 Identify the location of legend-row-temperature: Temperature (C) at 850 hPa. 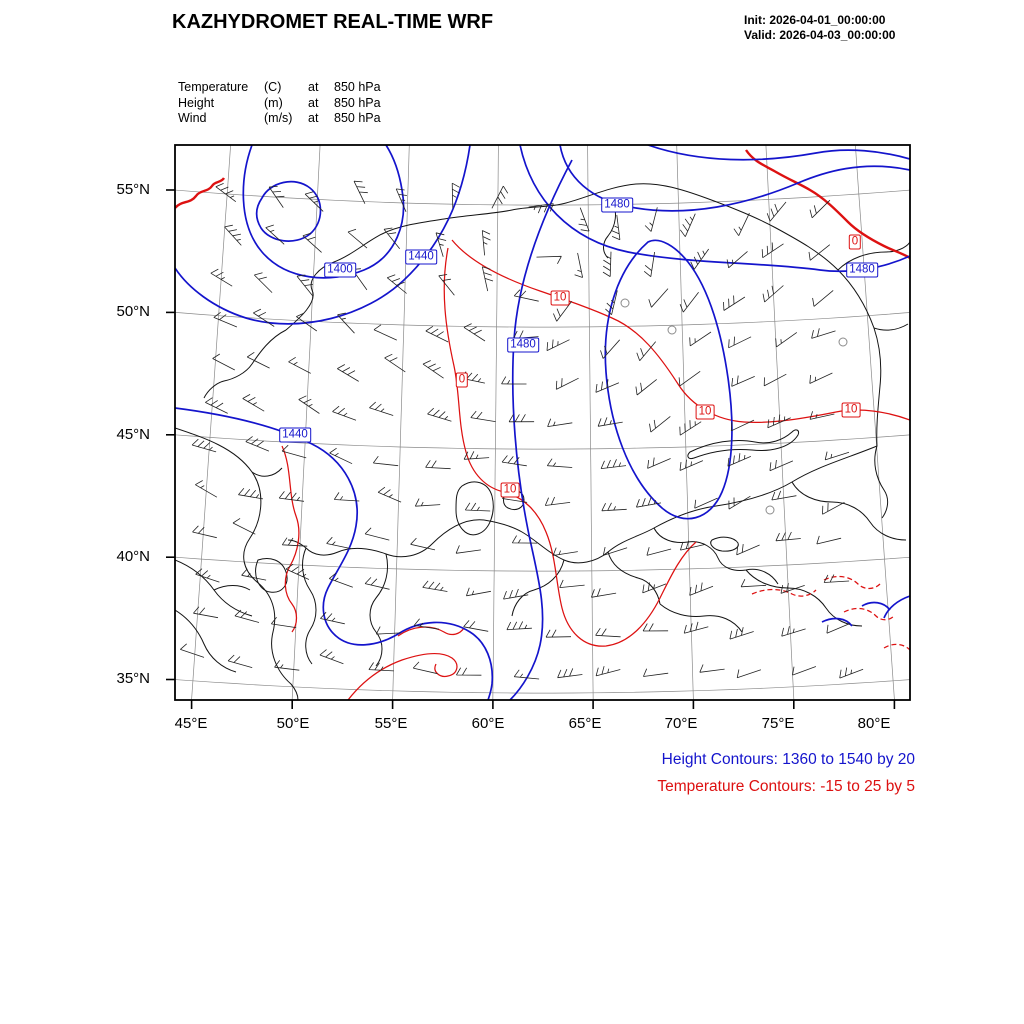
(279, 88).